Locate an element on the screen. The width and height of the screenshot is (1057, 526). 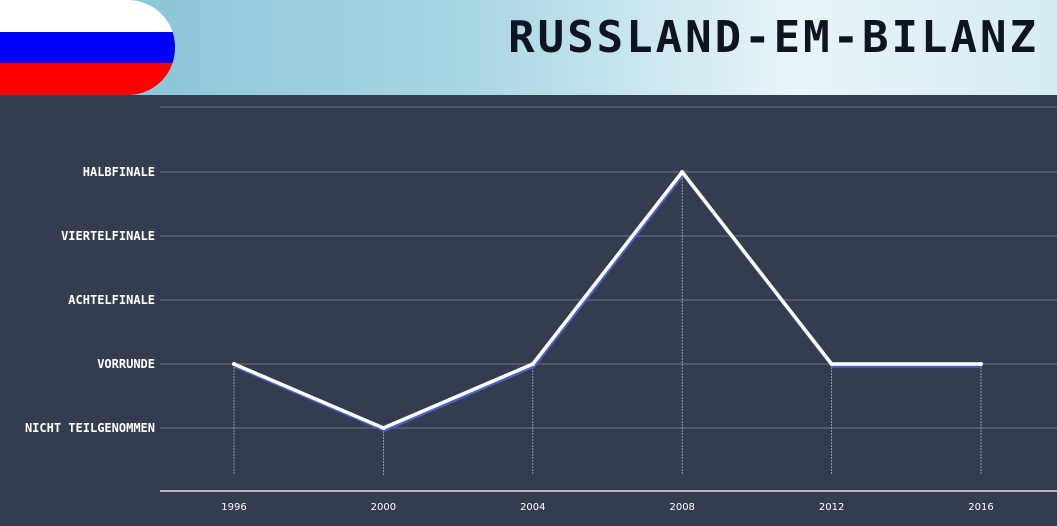
x-tick-label: 2016 is located at coordinates (980, 507).